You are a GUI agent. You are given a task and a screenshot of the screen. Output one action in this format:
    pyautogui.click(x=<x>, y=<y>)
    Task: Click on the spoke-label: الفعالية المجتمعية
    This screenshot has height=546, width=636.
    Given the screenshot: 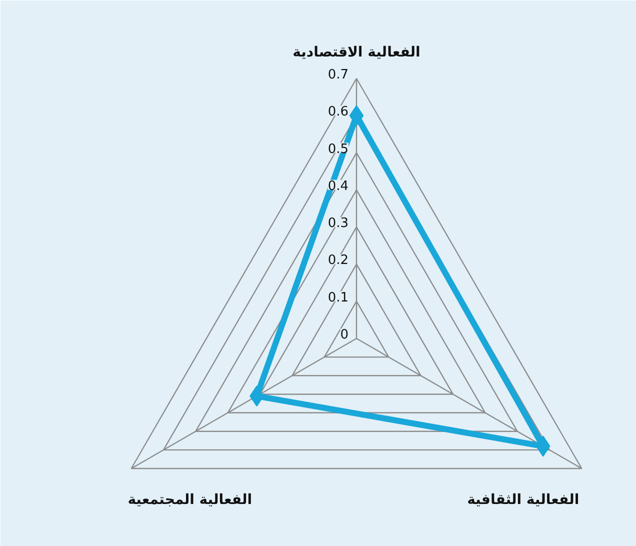 What is the action you would take?
    pyautogui.click(x=190, y=500)
    